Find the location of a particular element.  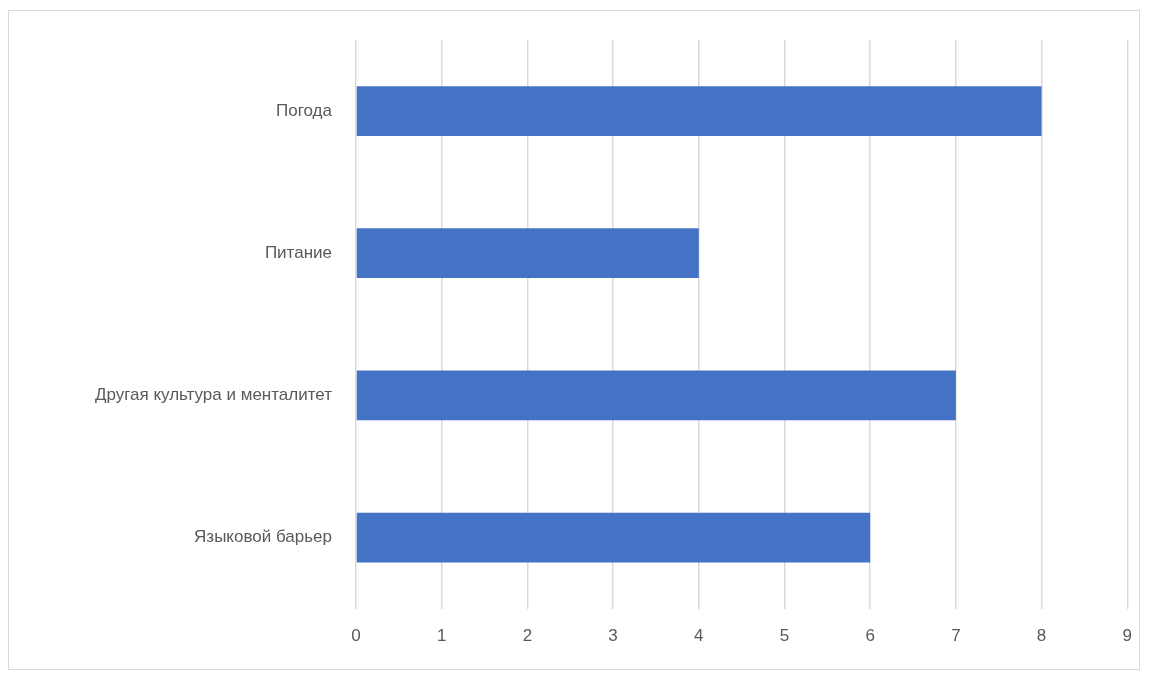

x-tick-label: 0 is located at coordinates (356, 636).